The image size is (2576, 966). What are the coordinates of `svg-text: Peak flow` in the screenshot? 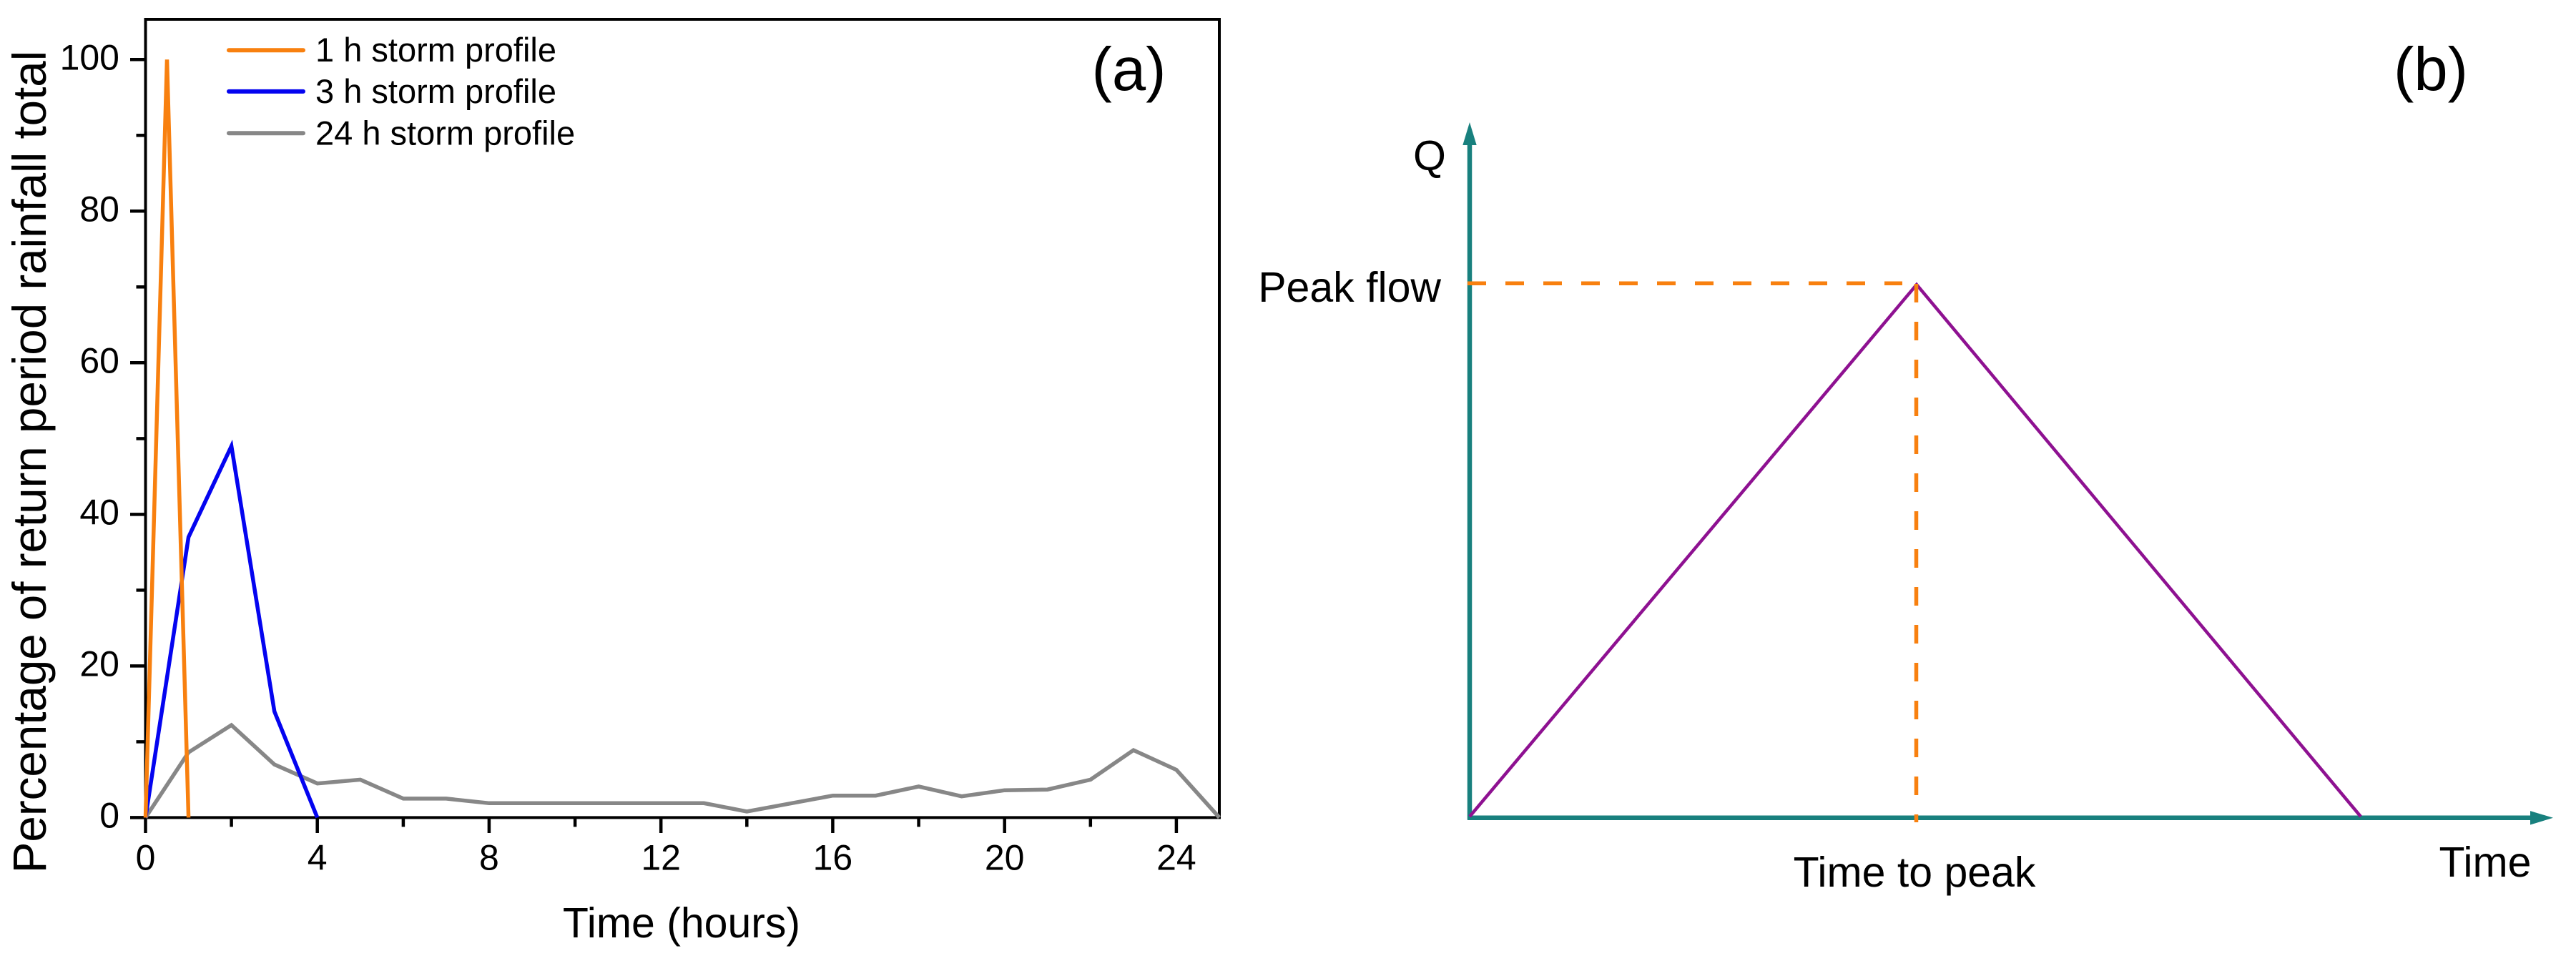 It's located at (1350, 287).